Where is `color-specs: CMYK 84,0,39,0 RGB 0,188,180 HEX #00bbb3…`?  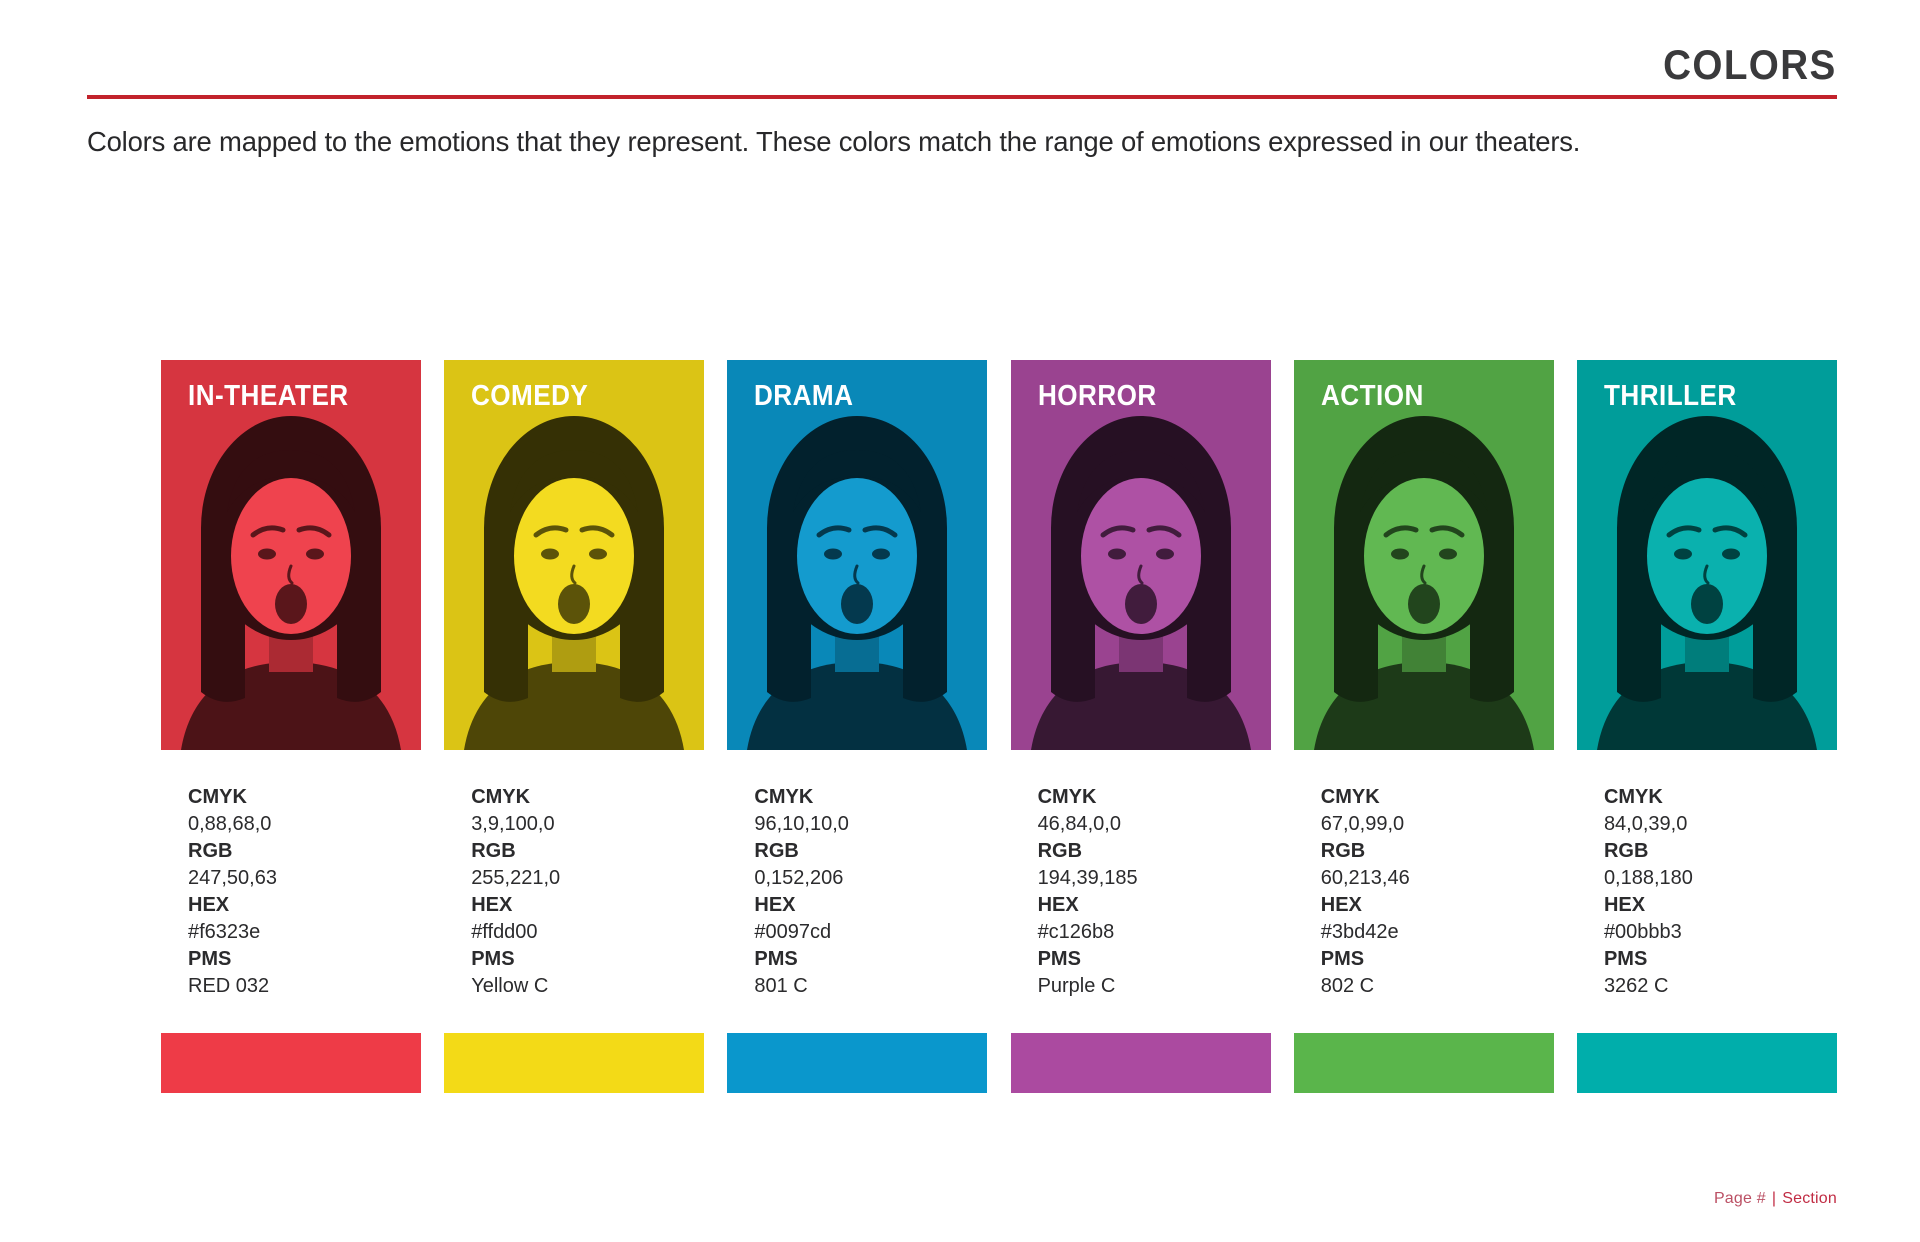
color-specs: CMYK 84,0,39,0 RGB 0,188,180 HEX #00bbb3… is located at coordinates (1720, 892).